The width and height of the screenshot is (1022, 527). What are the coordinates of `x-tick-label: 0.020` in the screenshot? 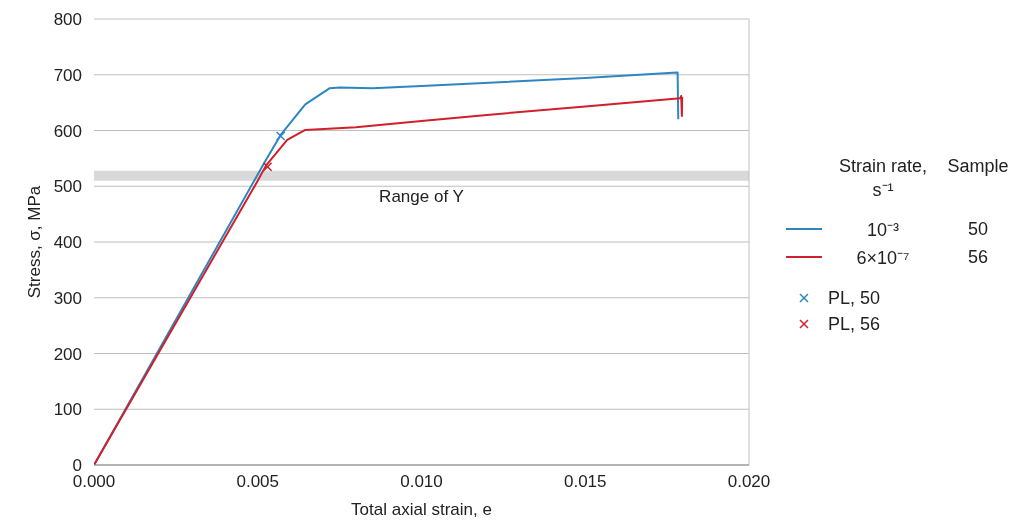 It's located at (749, 481).